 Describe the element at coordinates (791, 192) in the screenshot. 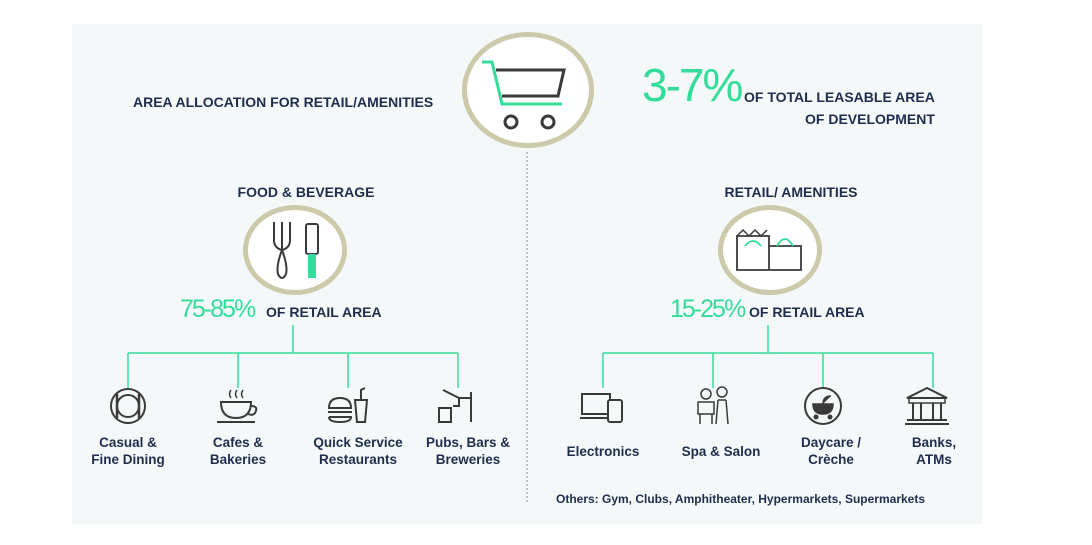

I see `retail-title: RETAIL/ AMENITIES` at that location.